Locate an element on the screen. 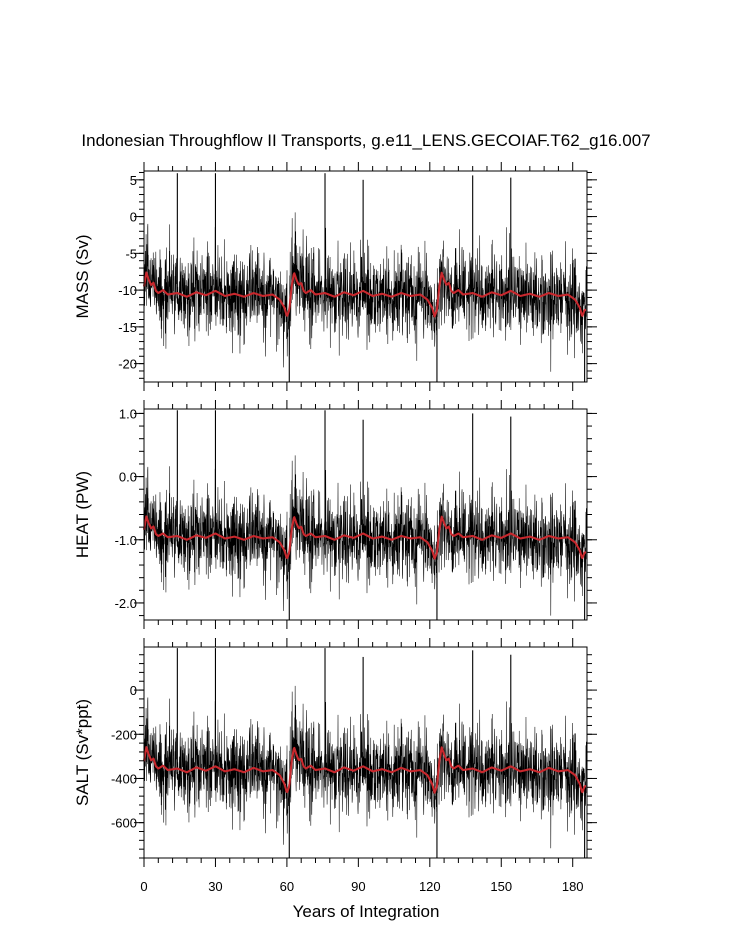 Image resolution: width=733 pixels, height=945 pixels. x-tick-label: 90 is located at coordinates (358, 886).